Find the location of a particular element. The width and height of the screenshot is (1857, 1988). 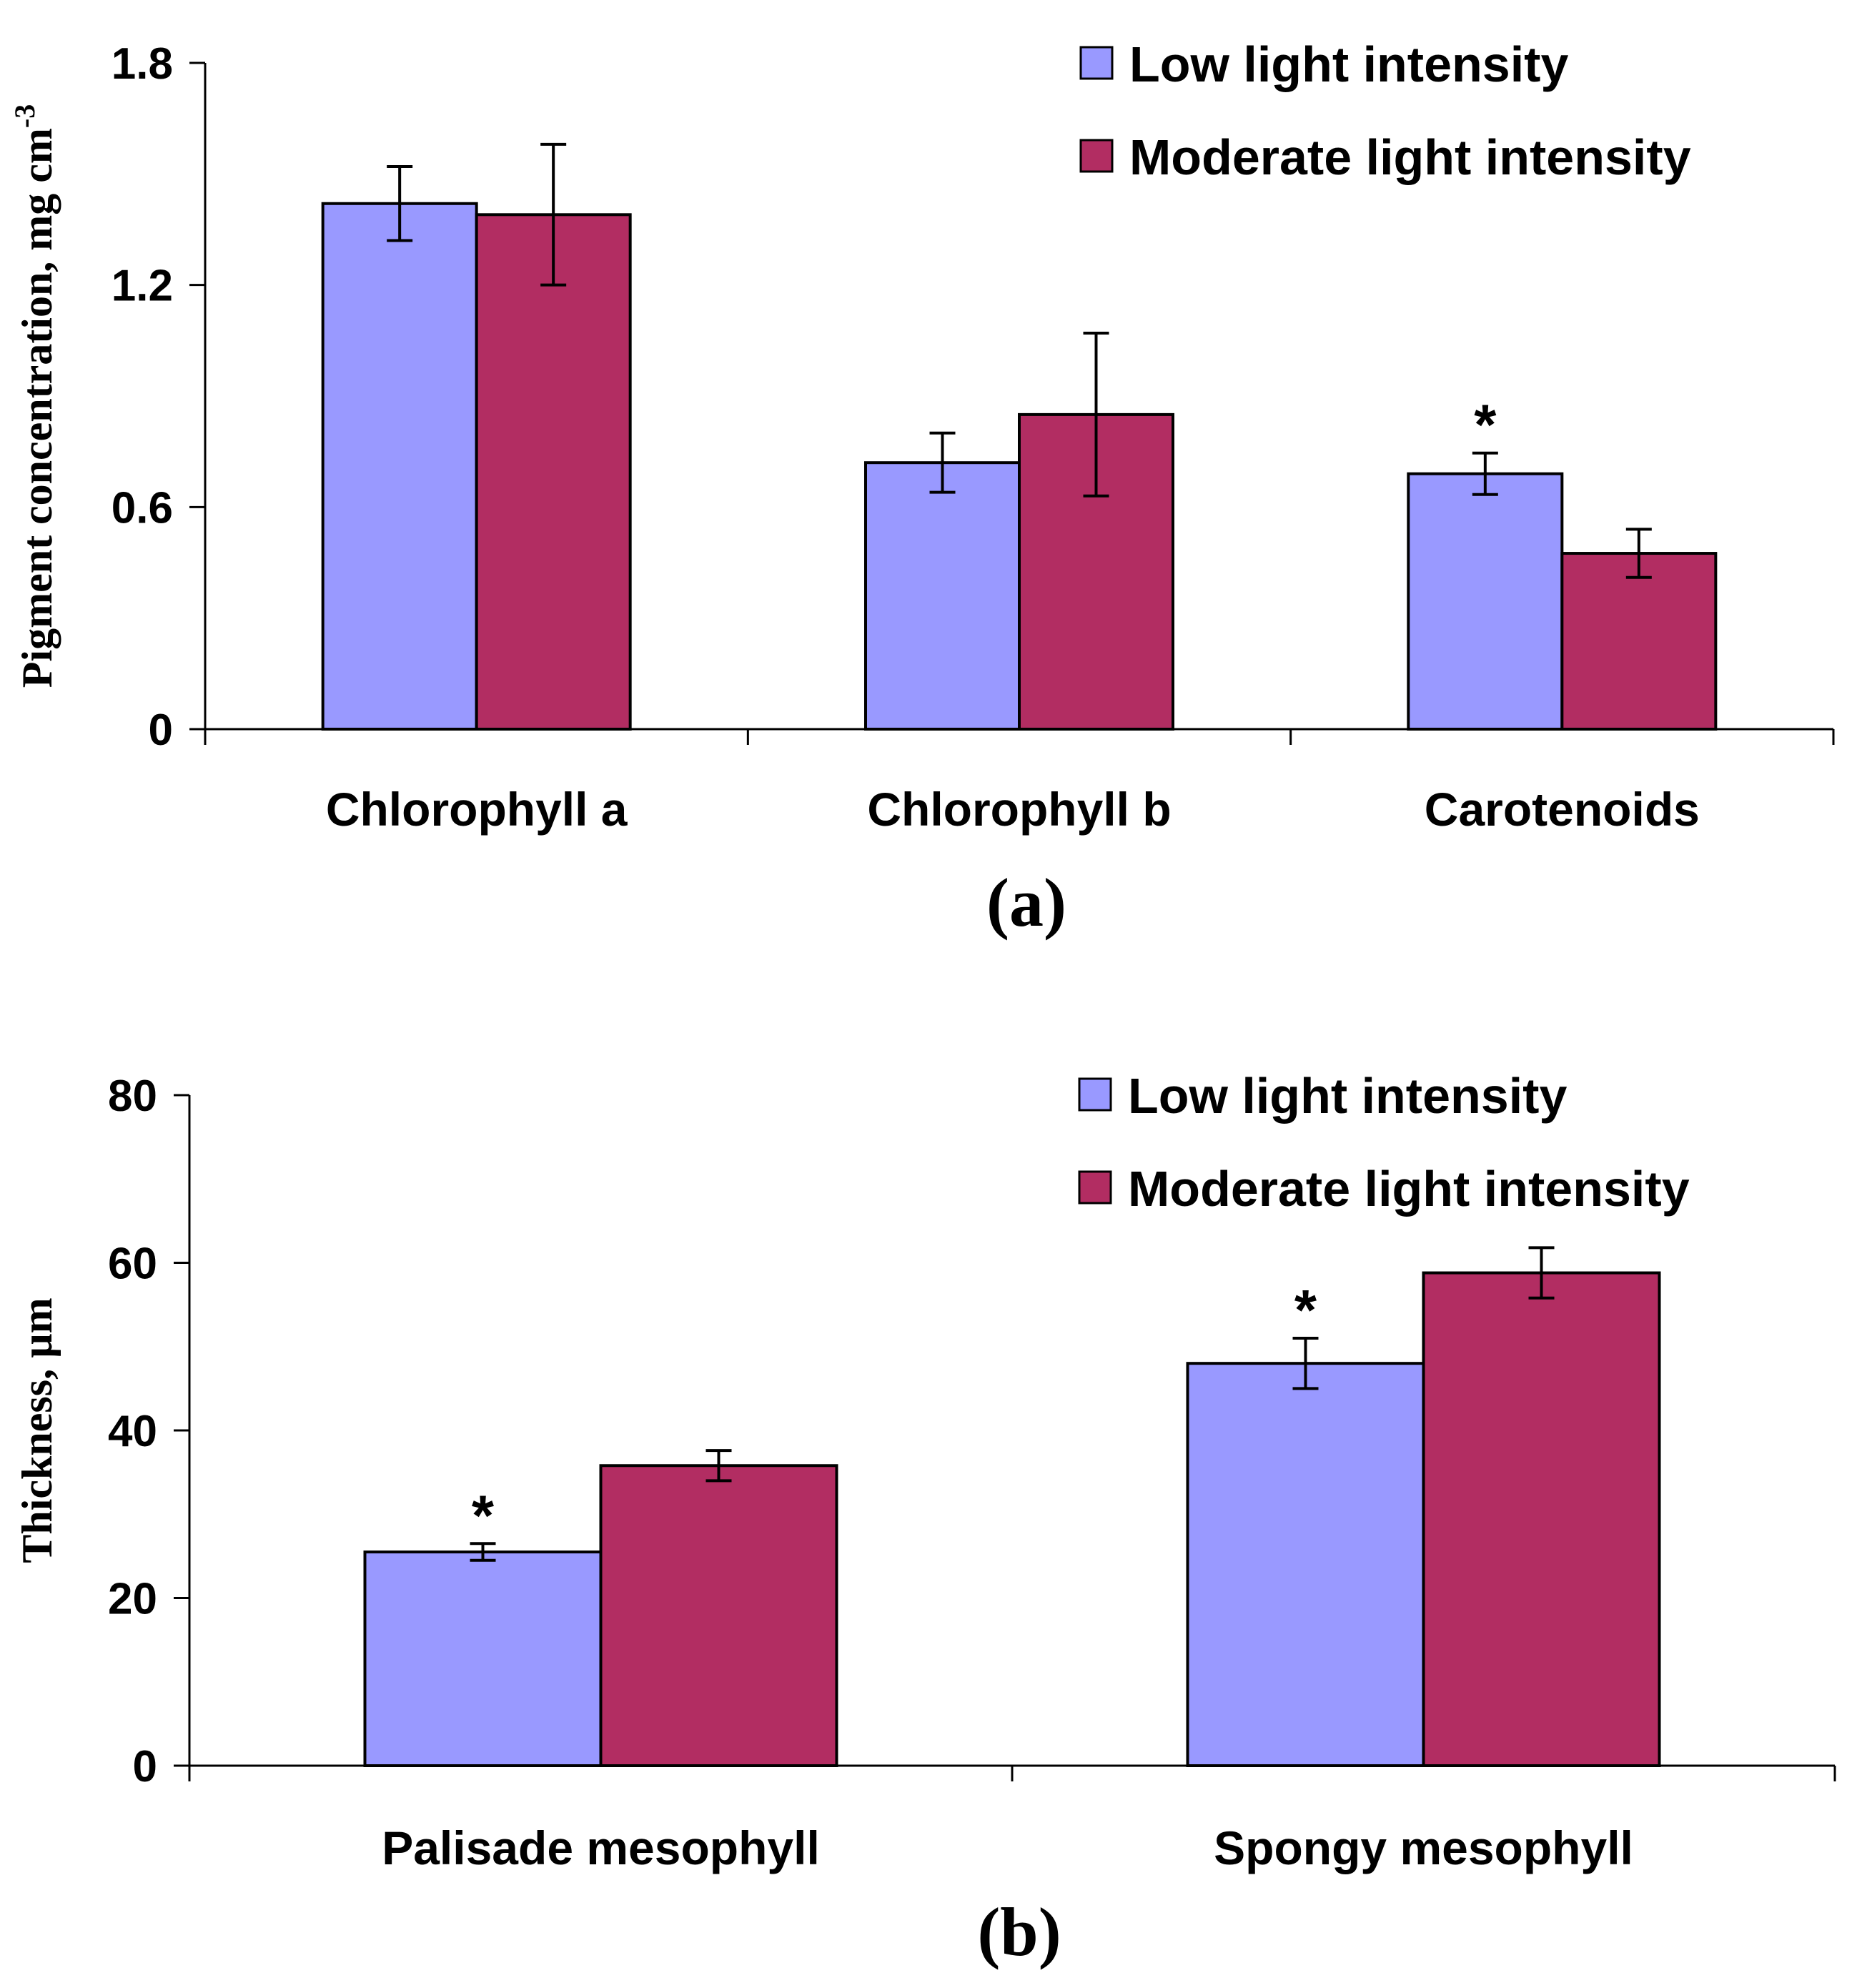

y-tick-label: 1.8 is located at coordinates (142, 64).